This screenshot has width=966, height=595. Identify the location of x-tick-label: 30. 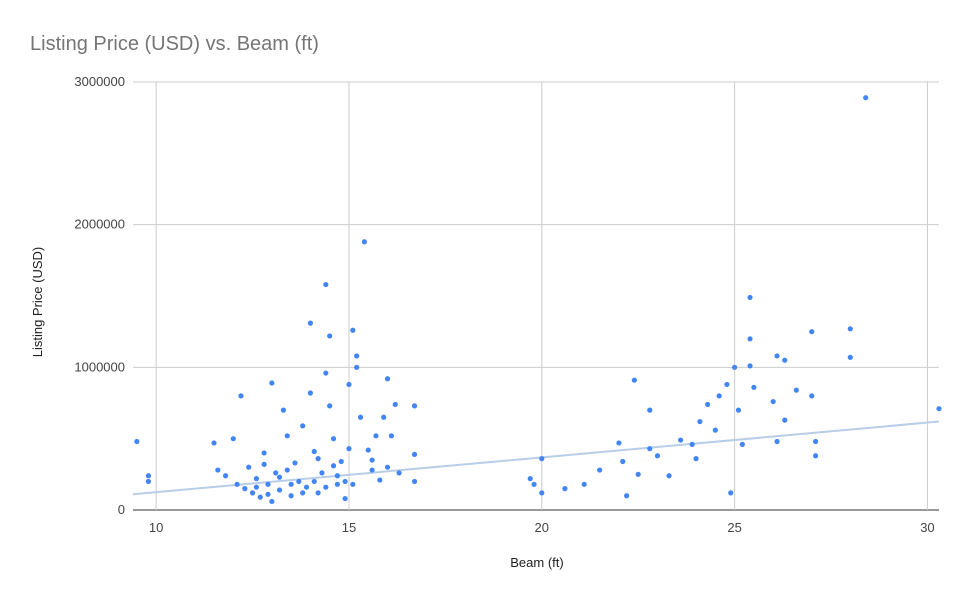
(927, 527).